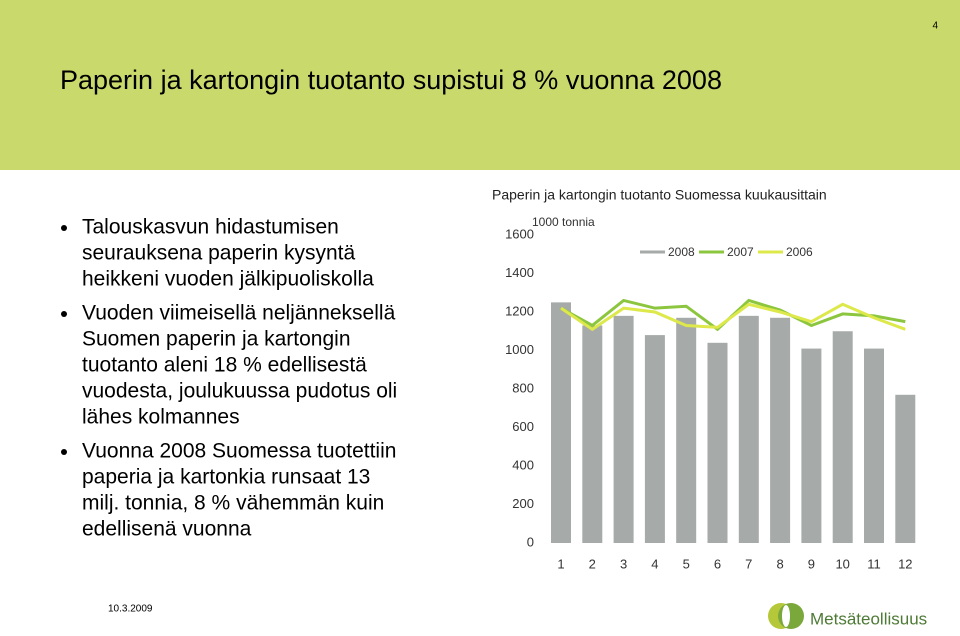  What do you see at coordinates (748, 563) in the screenshot?
I see `x-tick-label: 7` at bounding box center [748, 563].